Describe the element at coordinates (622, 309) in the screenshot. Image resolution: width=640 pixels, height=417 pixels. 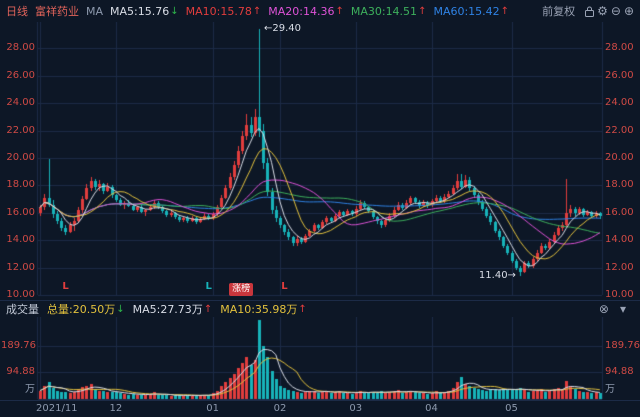
I see `collapse-icon: ▾` at that location.